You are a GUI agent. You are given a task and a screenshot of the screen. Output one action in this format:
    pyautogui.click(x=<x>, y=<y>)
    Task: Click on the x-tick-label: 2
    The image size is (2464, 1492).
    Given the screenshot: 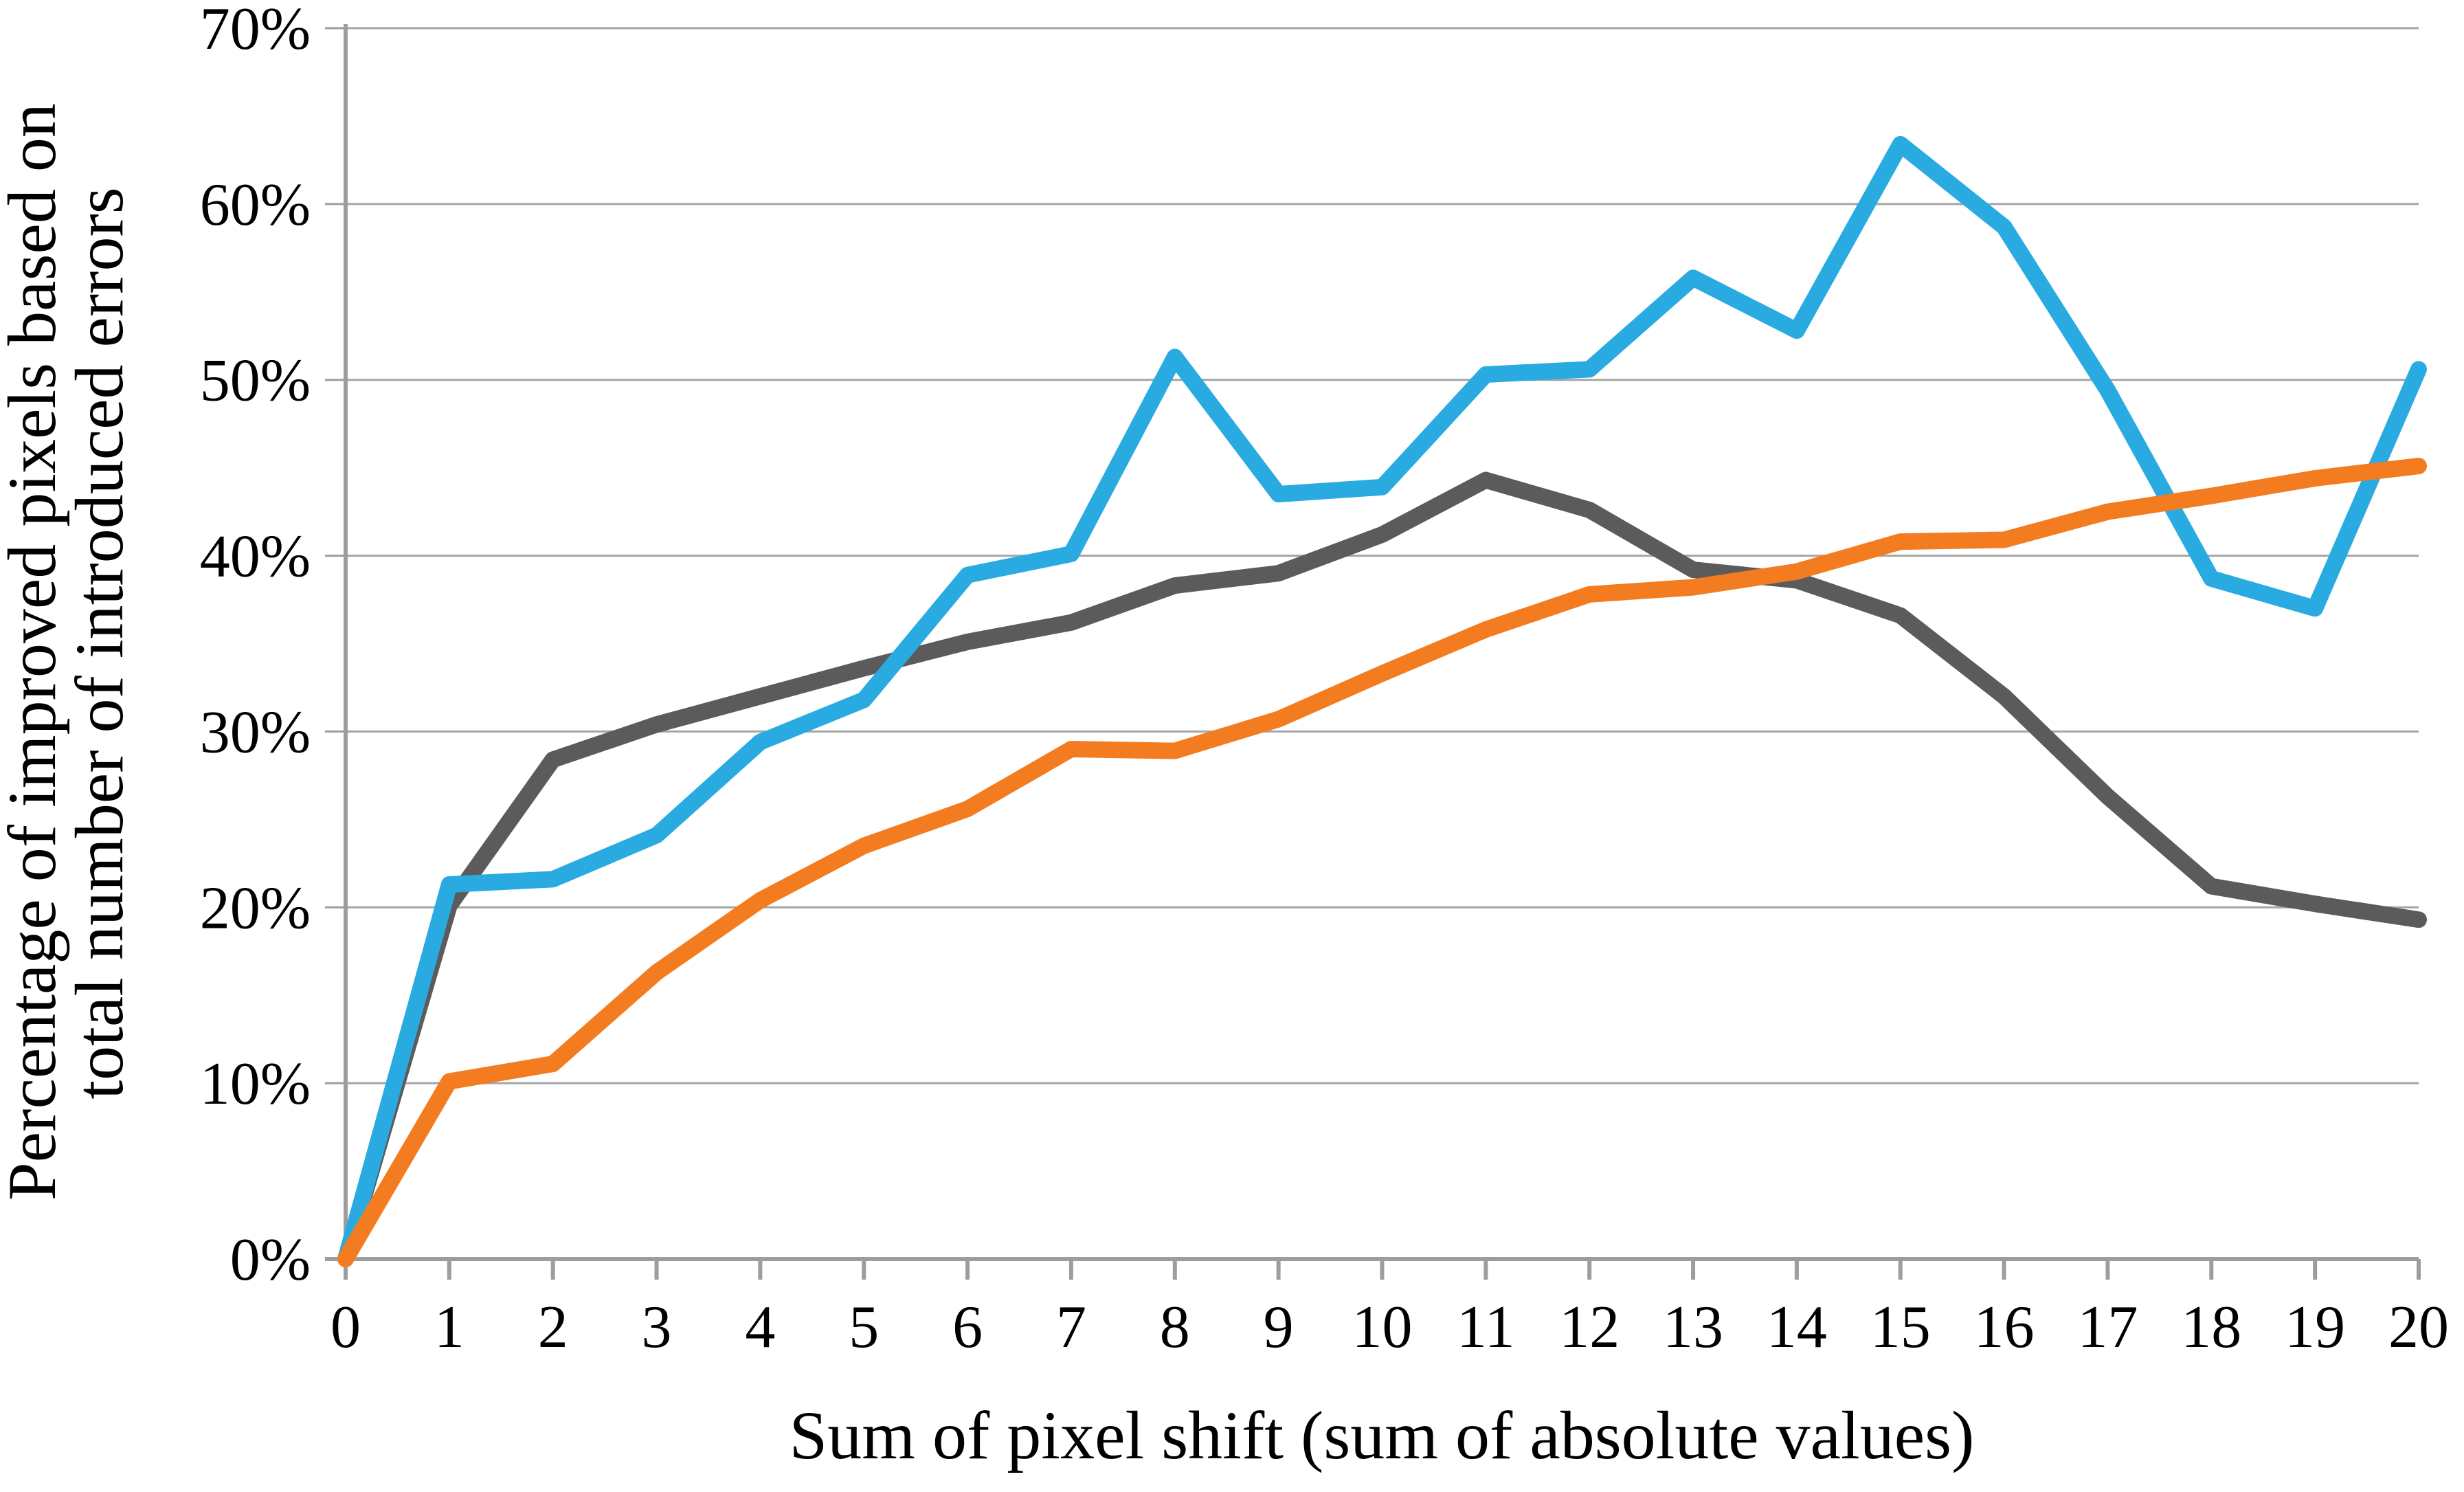 What is the action you would take?
    pyautogui.click(x=553, y=1327)
    